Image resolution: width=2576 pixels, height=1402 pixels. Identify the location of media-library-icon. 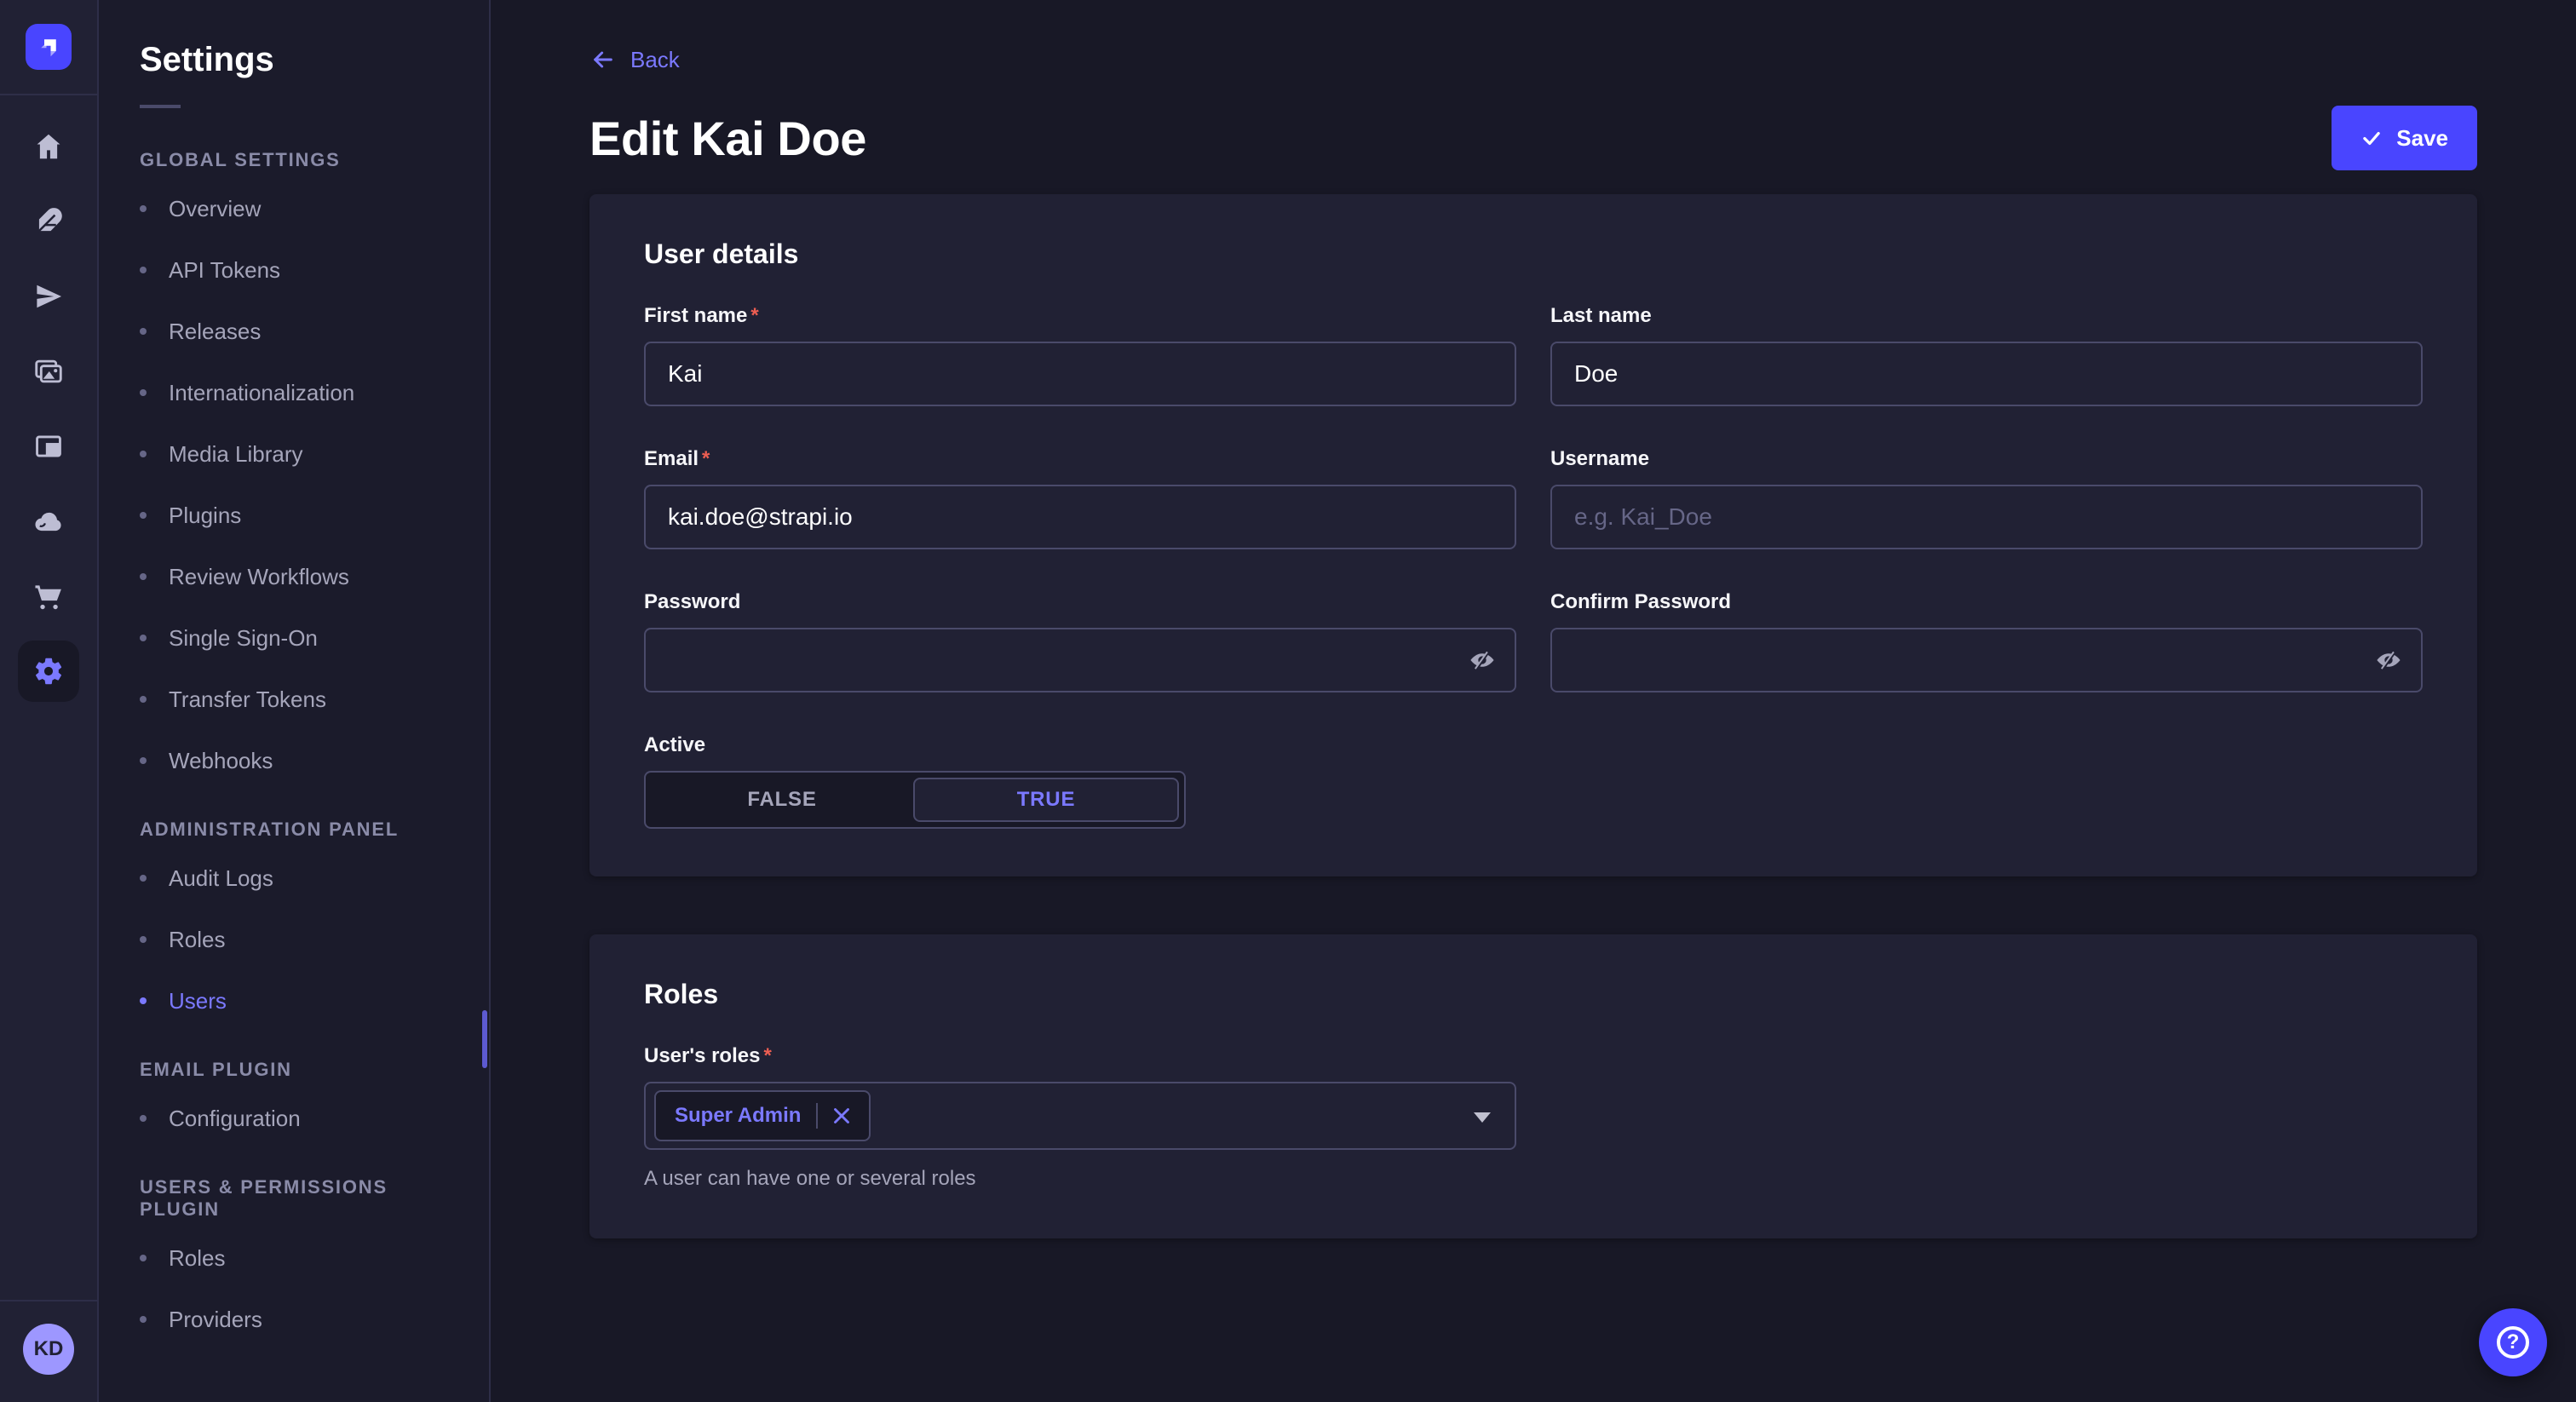
(49, 371).